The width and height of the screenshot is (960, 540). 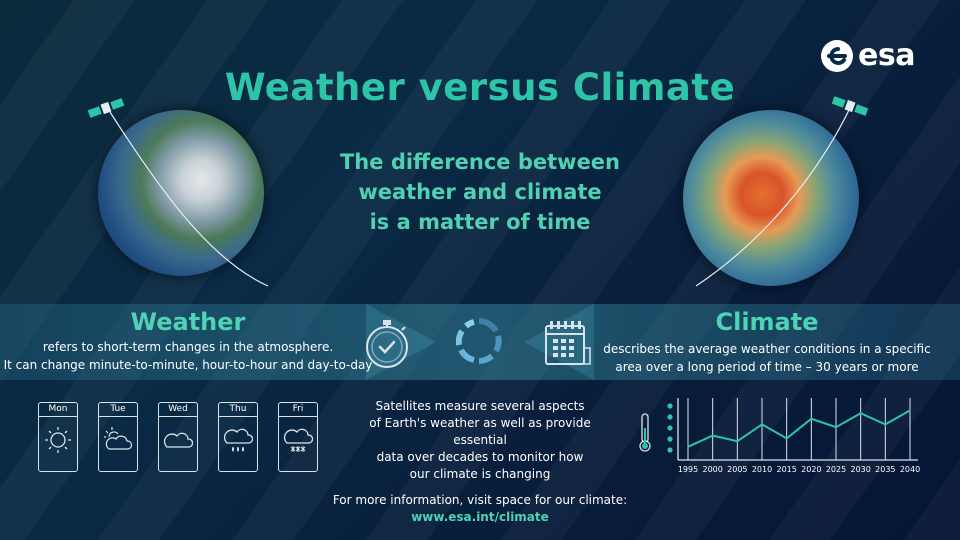 I want to click on x-tick-label: 1995, so click(x=688, y=469).